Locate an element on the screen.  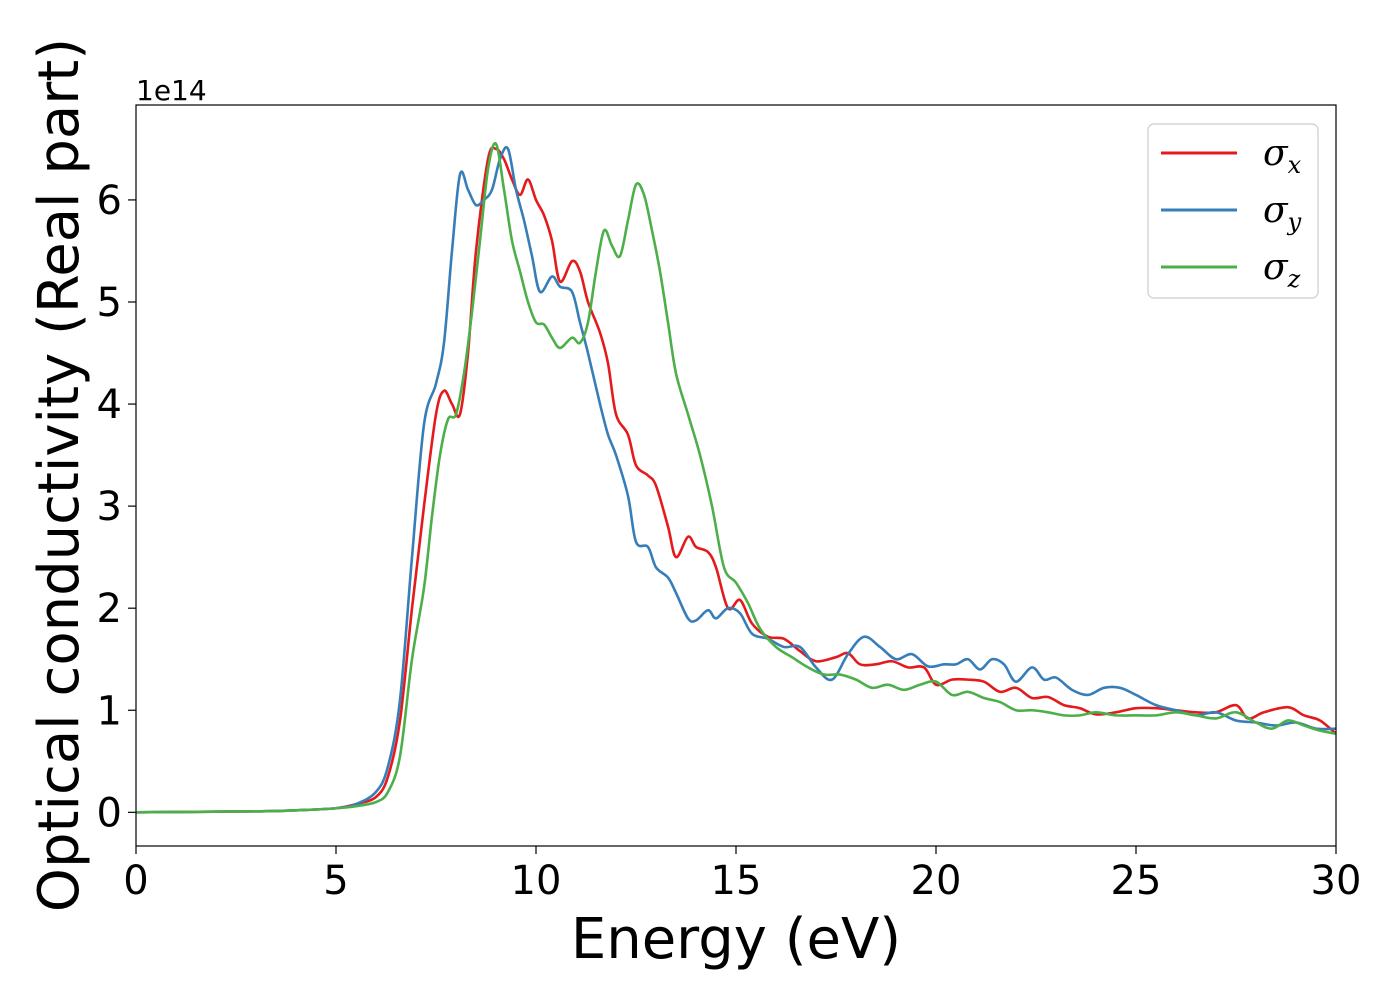
legend: σx σy σz is located at coordinates (1233, 211).